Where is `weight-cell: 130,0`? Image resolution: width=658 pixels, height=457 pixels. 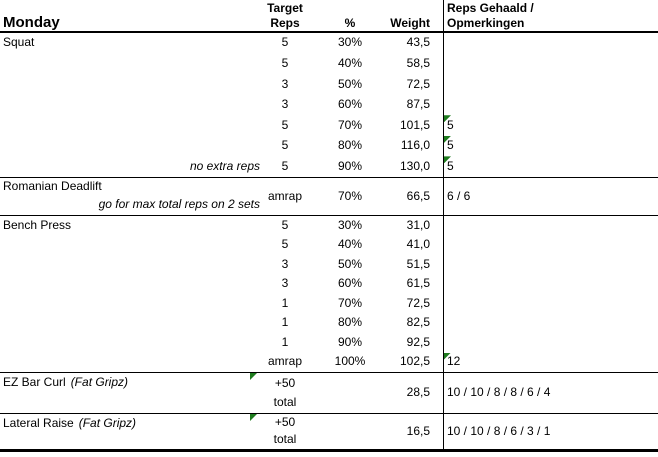
weight-cell: 130,0 is located at coordinates (414, 165).